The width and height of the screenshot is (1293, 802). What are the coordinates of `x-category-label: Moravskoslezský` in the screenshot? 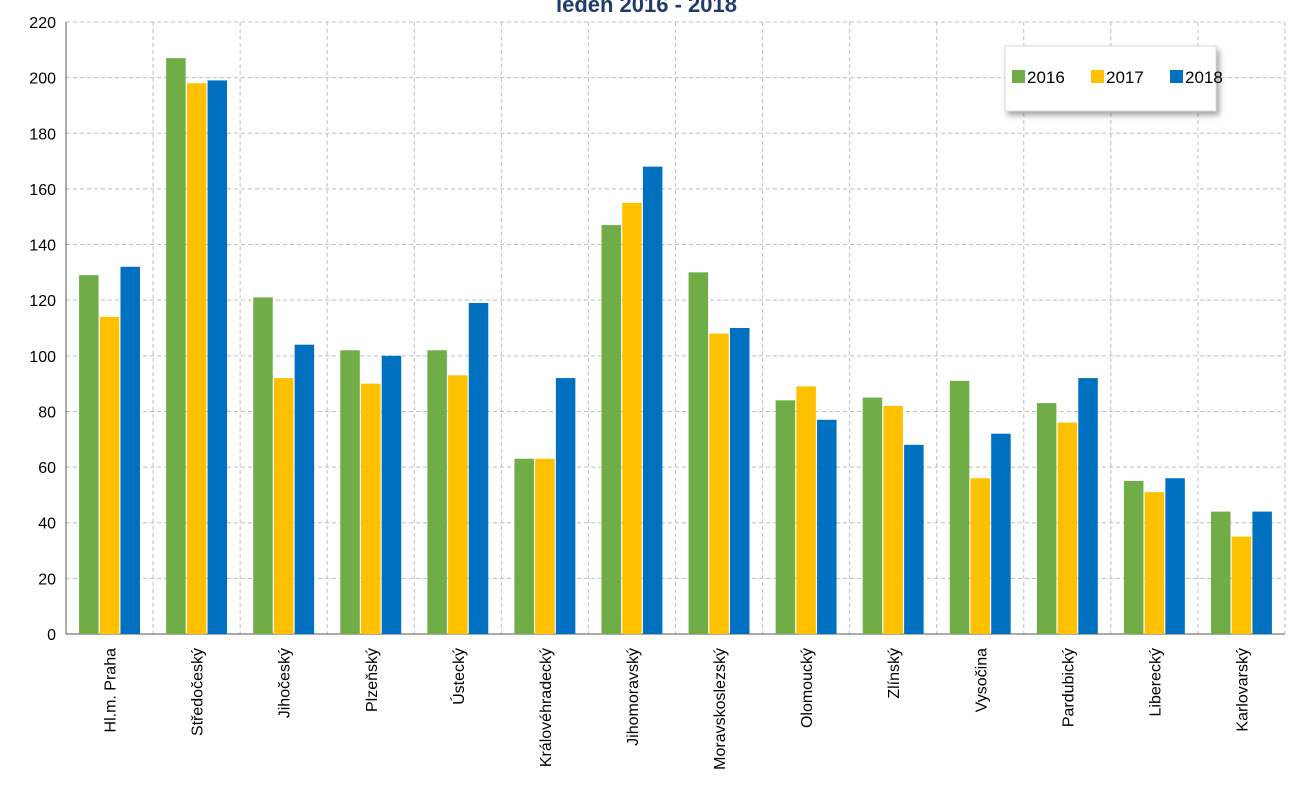 It's located at (720, 709).